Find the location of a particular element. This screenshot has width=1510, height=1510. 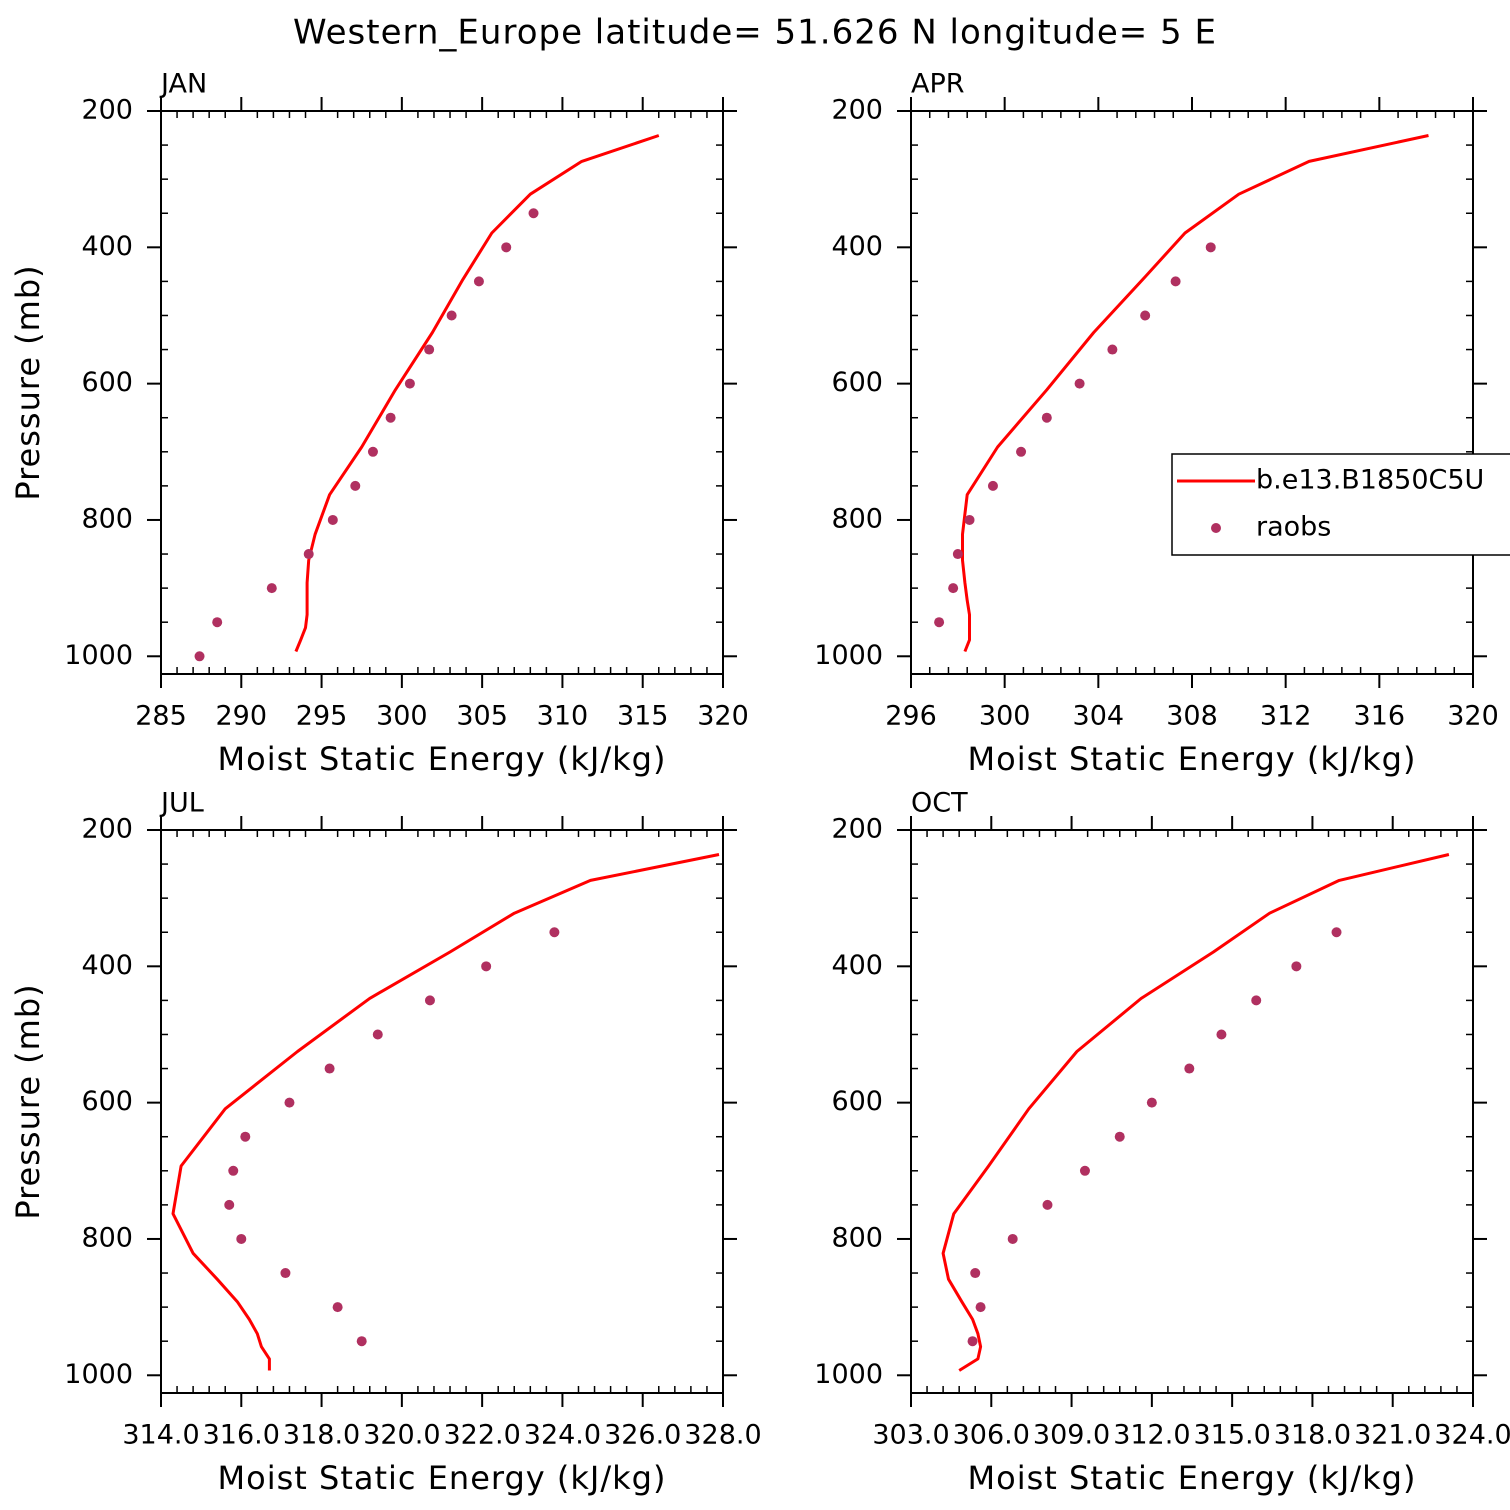

x-tick-label: 312.0 is located at coordinates (1151, 1435).